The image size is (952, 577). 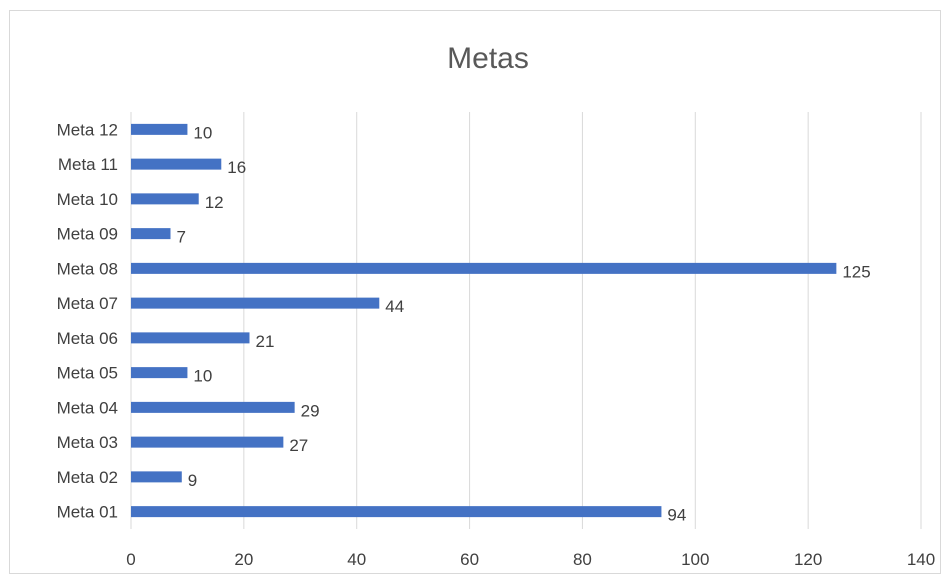 I want to click on category-label: Meta 10, so click(x=87, y=199).